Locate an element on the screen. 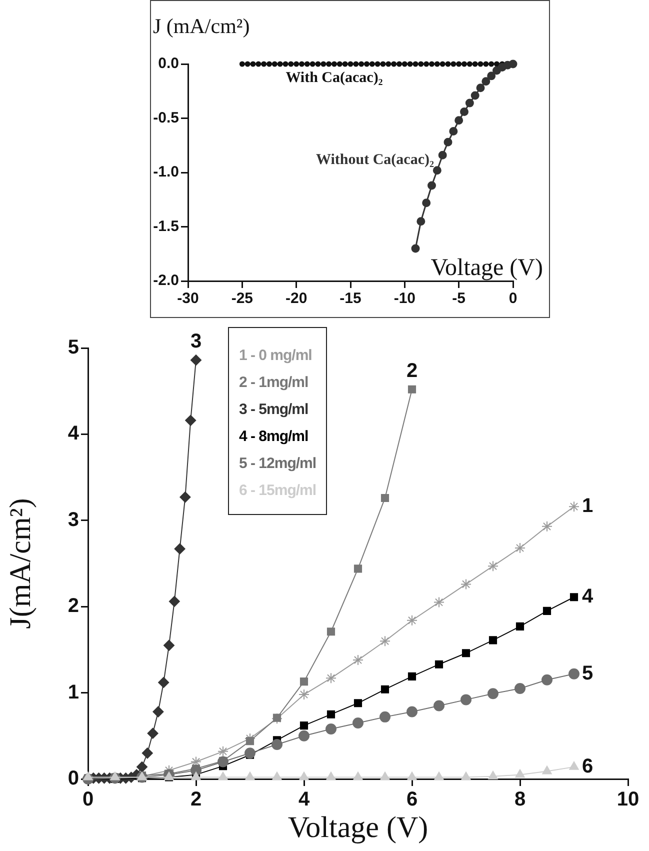 This screenshot has height=851, width=649. text: 3 - 5mg/ml is located at coordinates (274, 410).